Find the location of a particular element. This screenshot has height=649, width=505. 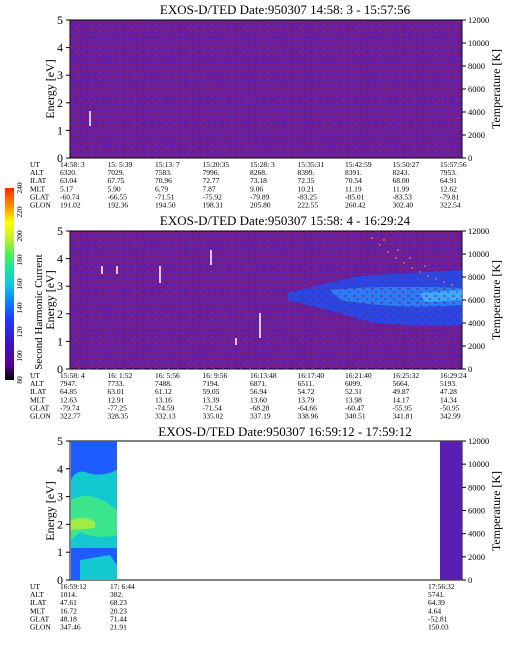

table-cell: 337.19 is located at coordinates (260, 416).